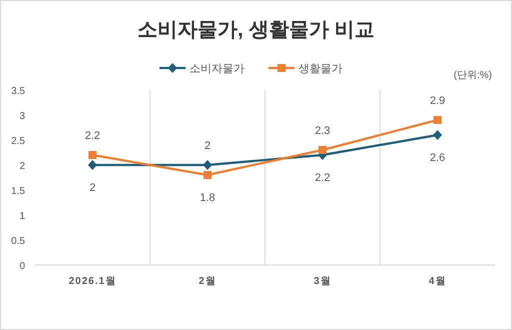 Image resolution: width=512 pixels, height=330 pixels. What do you see at coordinates (92, 281) in the screenshot?
I see `x-tick-label: 2026.1월` at bounding box center [92, 281].